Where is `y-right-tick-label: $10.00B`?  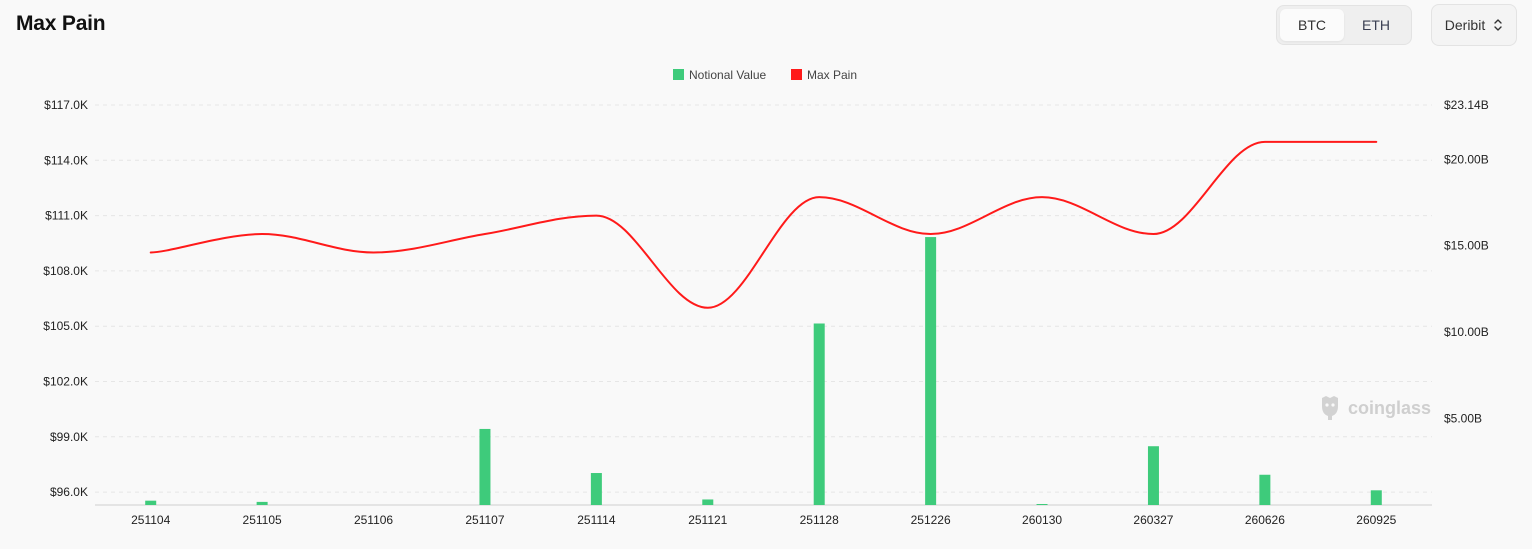
y-right-tick-label: $10.00B is located at coordinates (1466, 332).